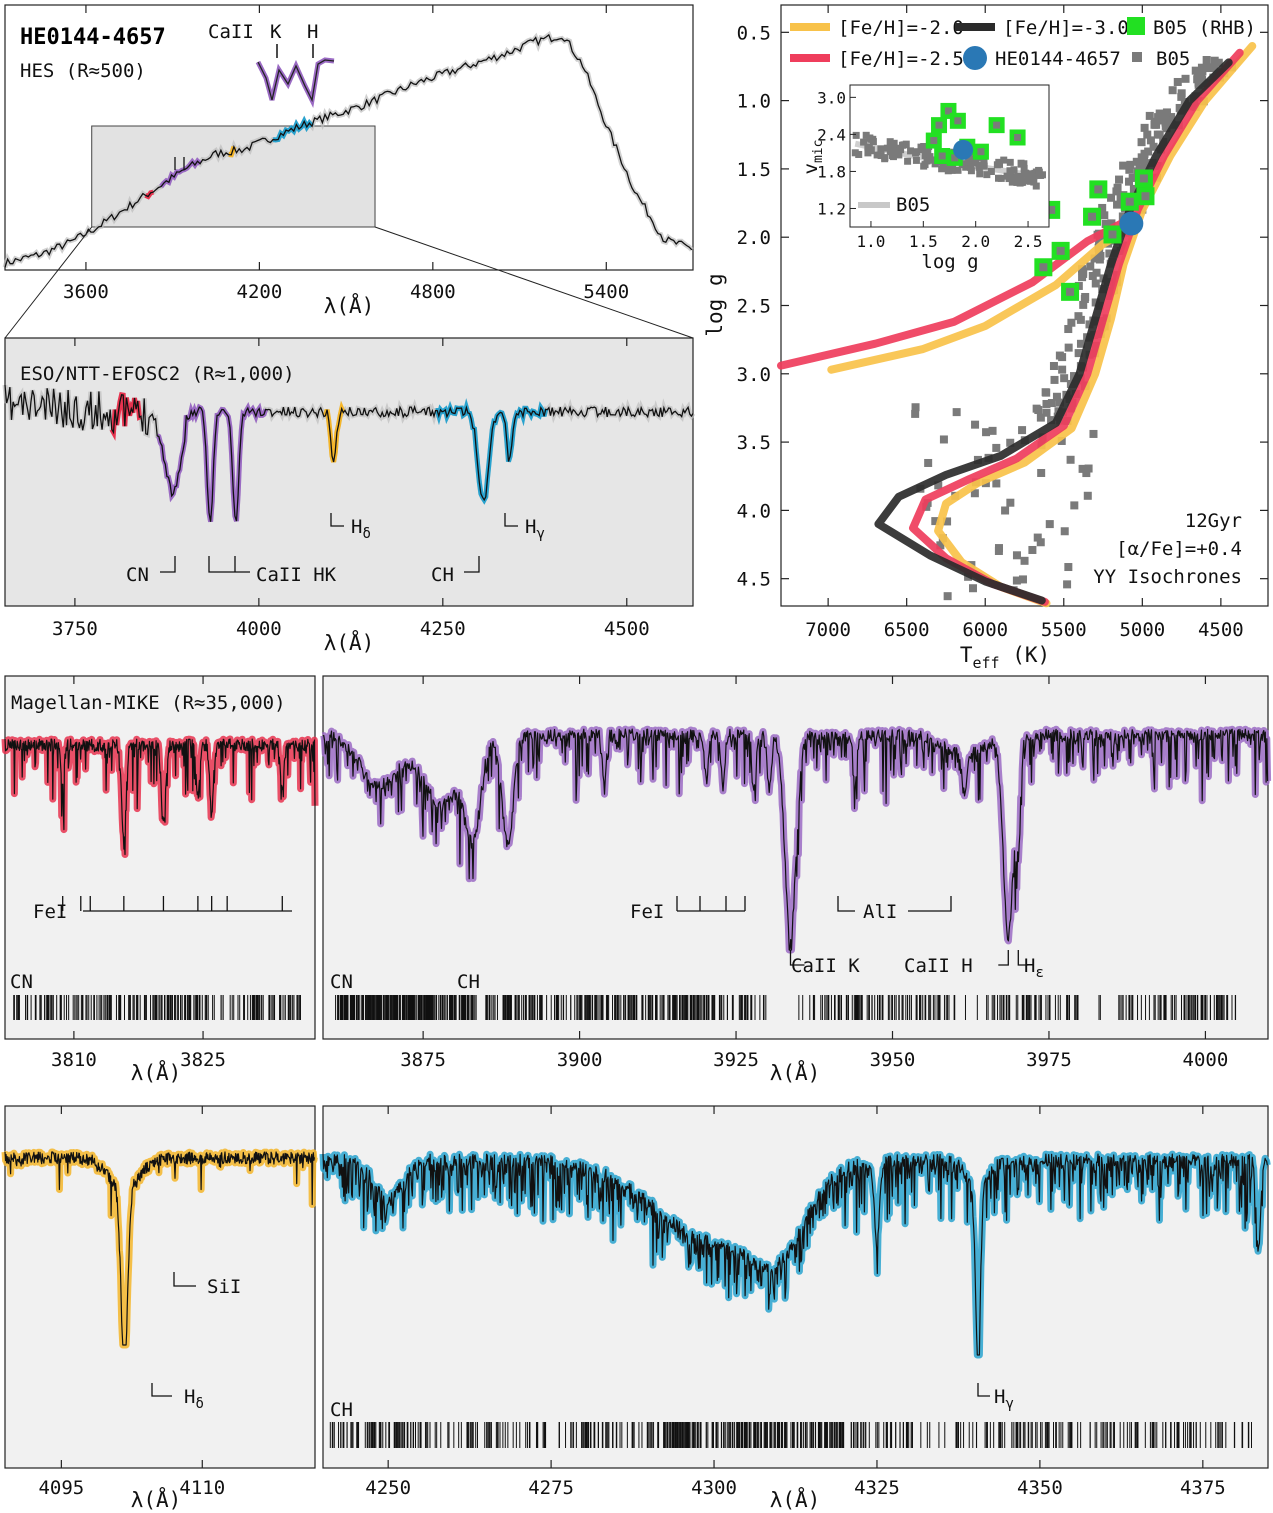 The image size is (1273, 1513). What do you see at coordinates (177, 904) in the screenshot?
I see `mike-cn-fei-markers` at bounding box center [177, 904].